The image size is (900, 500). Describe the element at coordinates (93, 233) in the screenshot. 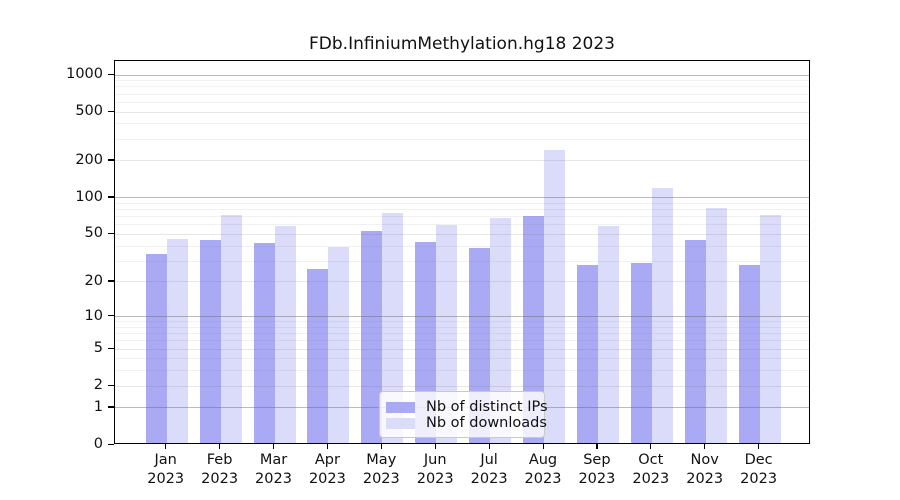

I see `y-tick-label-50: 50` at that location.